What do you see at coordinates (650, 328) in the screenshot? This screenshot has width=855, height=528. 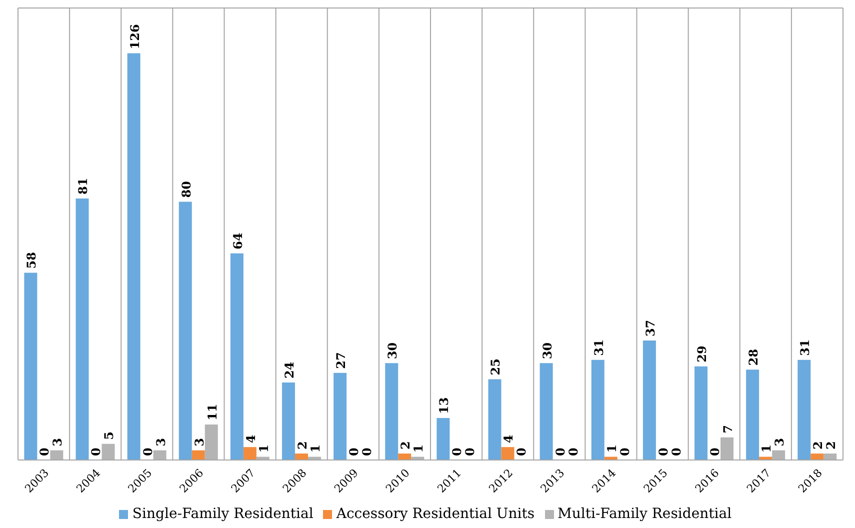 I see `data-label: 37` at bounding box center [650, 328].